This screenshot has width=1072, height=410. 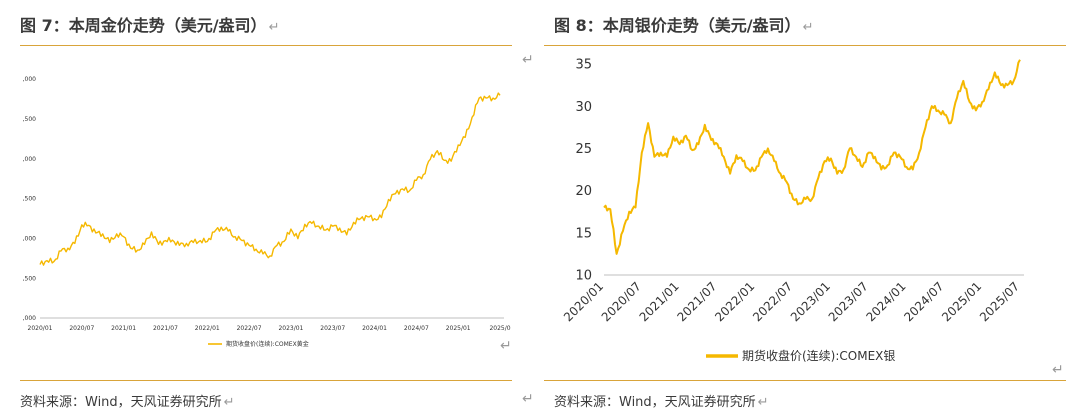 I want to click on gold-source-text: 资料来源：Wind，天风证券研究所, so click(x=121, y=402).